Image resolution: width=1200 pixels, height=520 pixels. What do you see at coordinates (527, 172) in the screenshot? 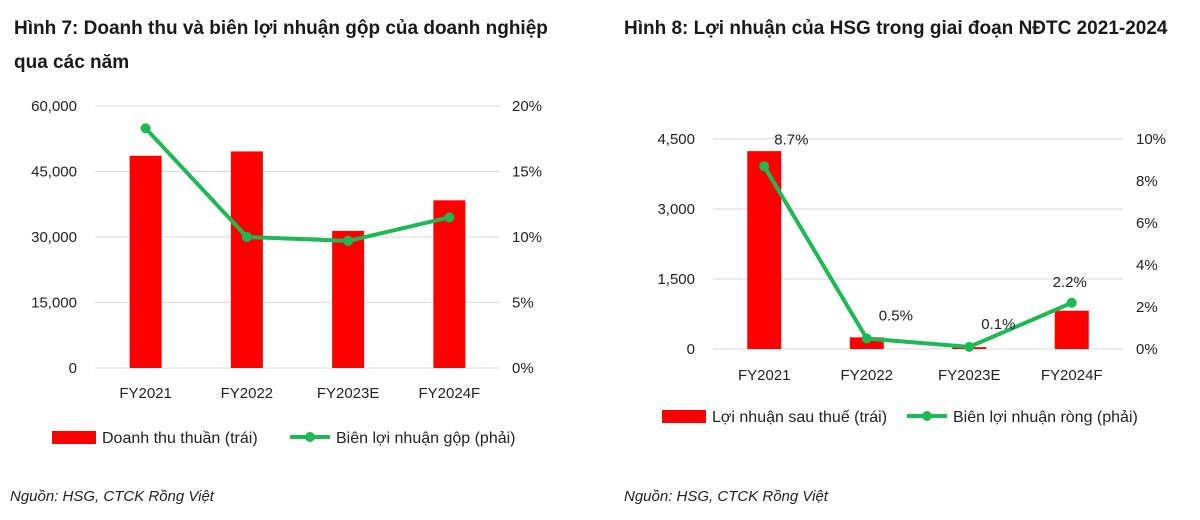
I see `y-right-tick-label: 15%` at bounding box center [527, 172].